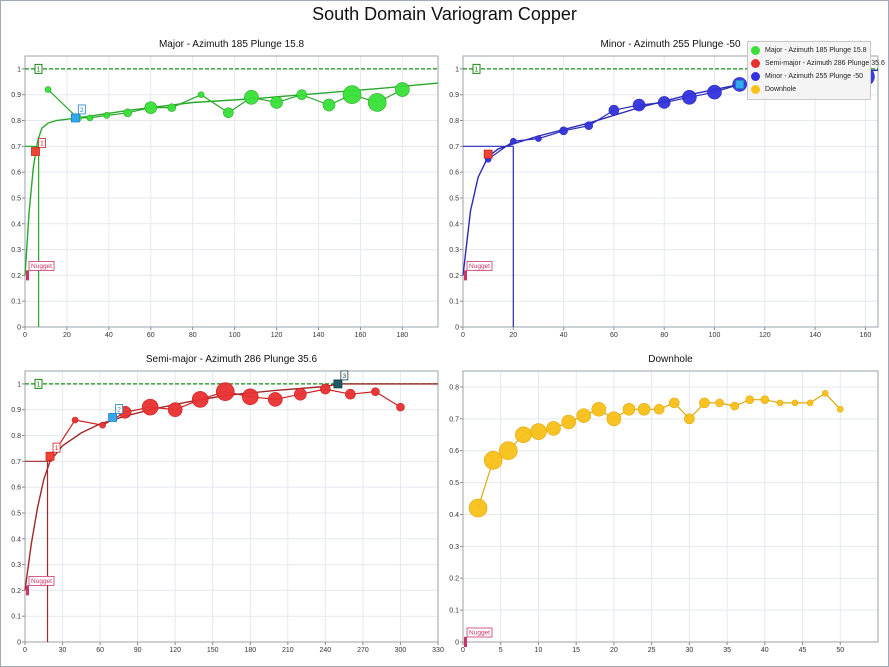 Image resolution: width=889 pixels, height=667 pixels. What do you see at coordinates (840, 650) in the screenshot?
I see `x-tick-label: 50` at bounding box center [840, 650].